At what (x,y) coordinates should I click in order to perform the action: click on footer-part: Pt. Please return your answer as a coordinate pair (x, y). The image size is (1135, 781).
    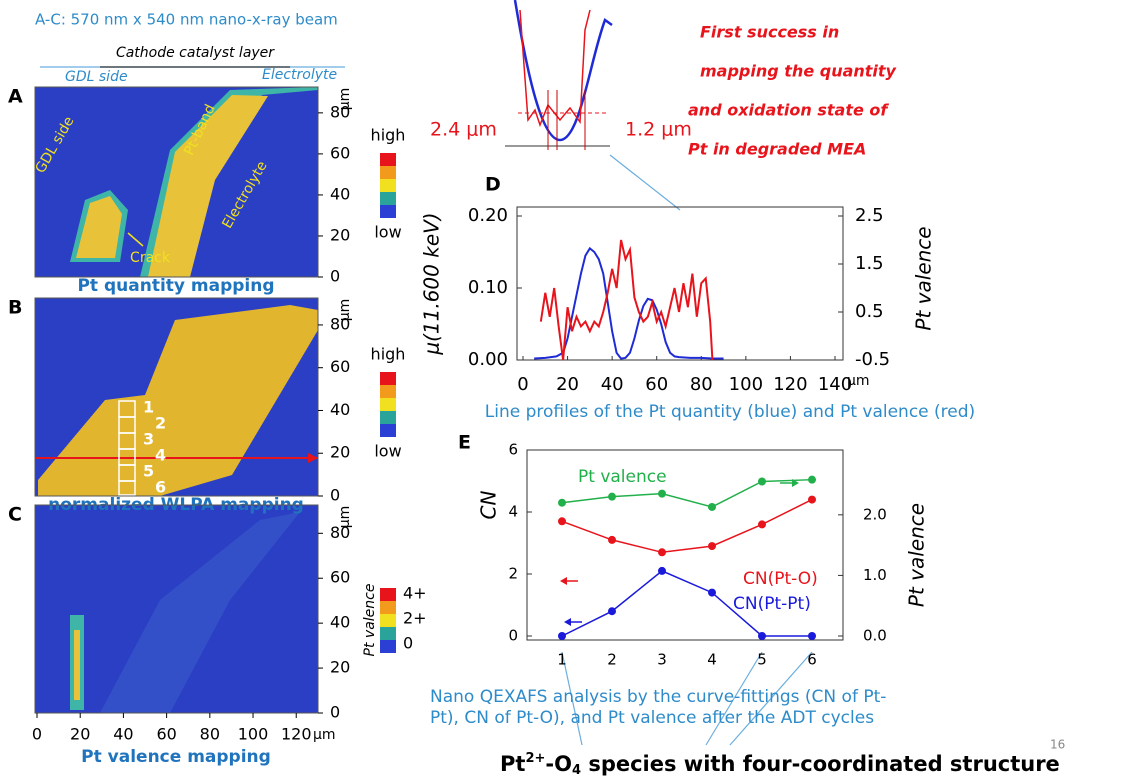
    Looking at the image, I should click on (512, 764).